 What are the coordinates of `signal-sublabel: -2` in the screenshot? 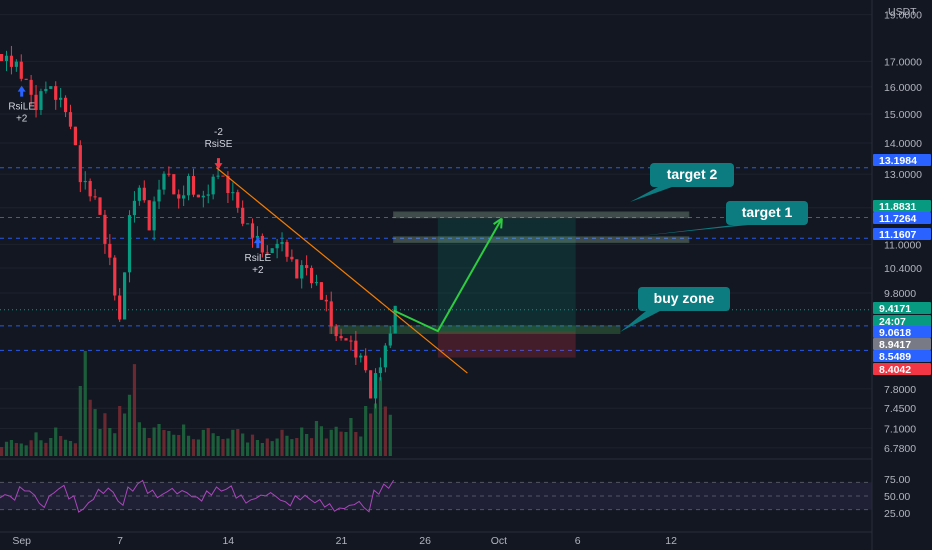 It's located at (218, 132).